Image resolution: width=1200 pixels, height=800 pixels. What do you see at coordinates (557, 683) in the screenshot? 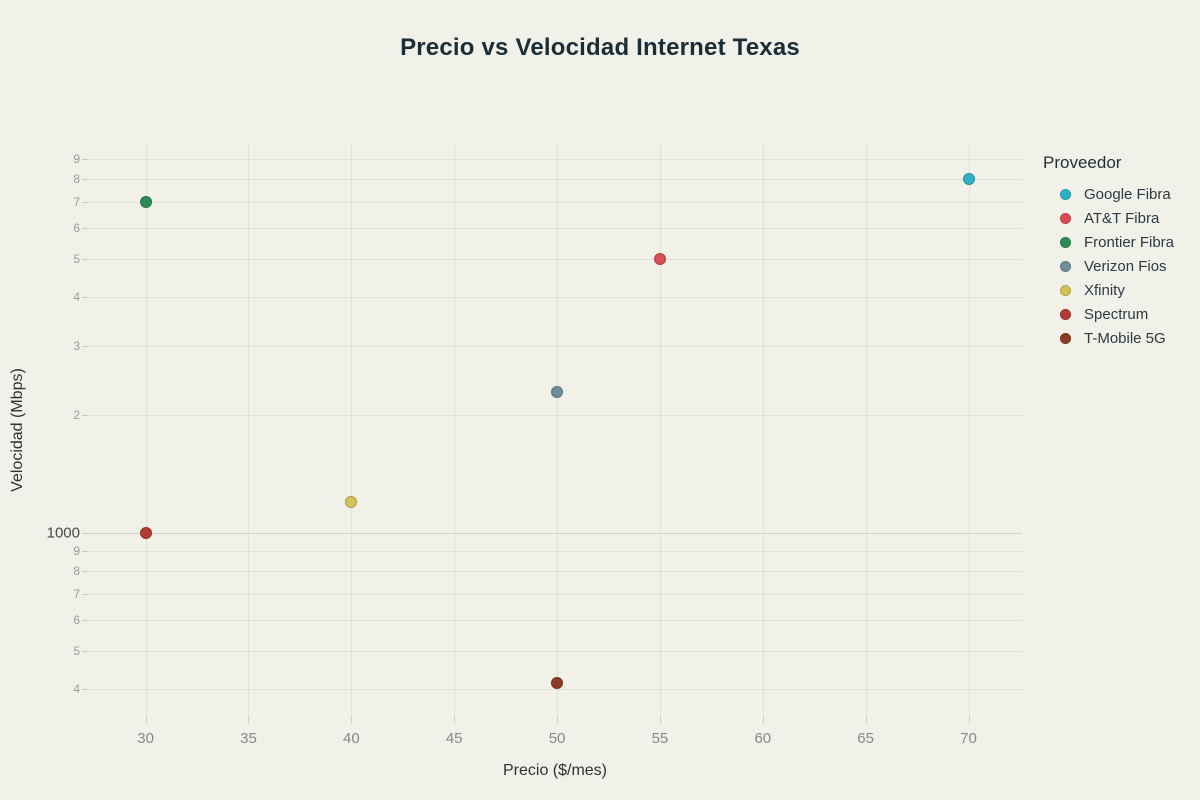
I see `data-point-t-mobile-5g` at bounding box center [557, 683].